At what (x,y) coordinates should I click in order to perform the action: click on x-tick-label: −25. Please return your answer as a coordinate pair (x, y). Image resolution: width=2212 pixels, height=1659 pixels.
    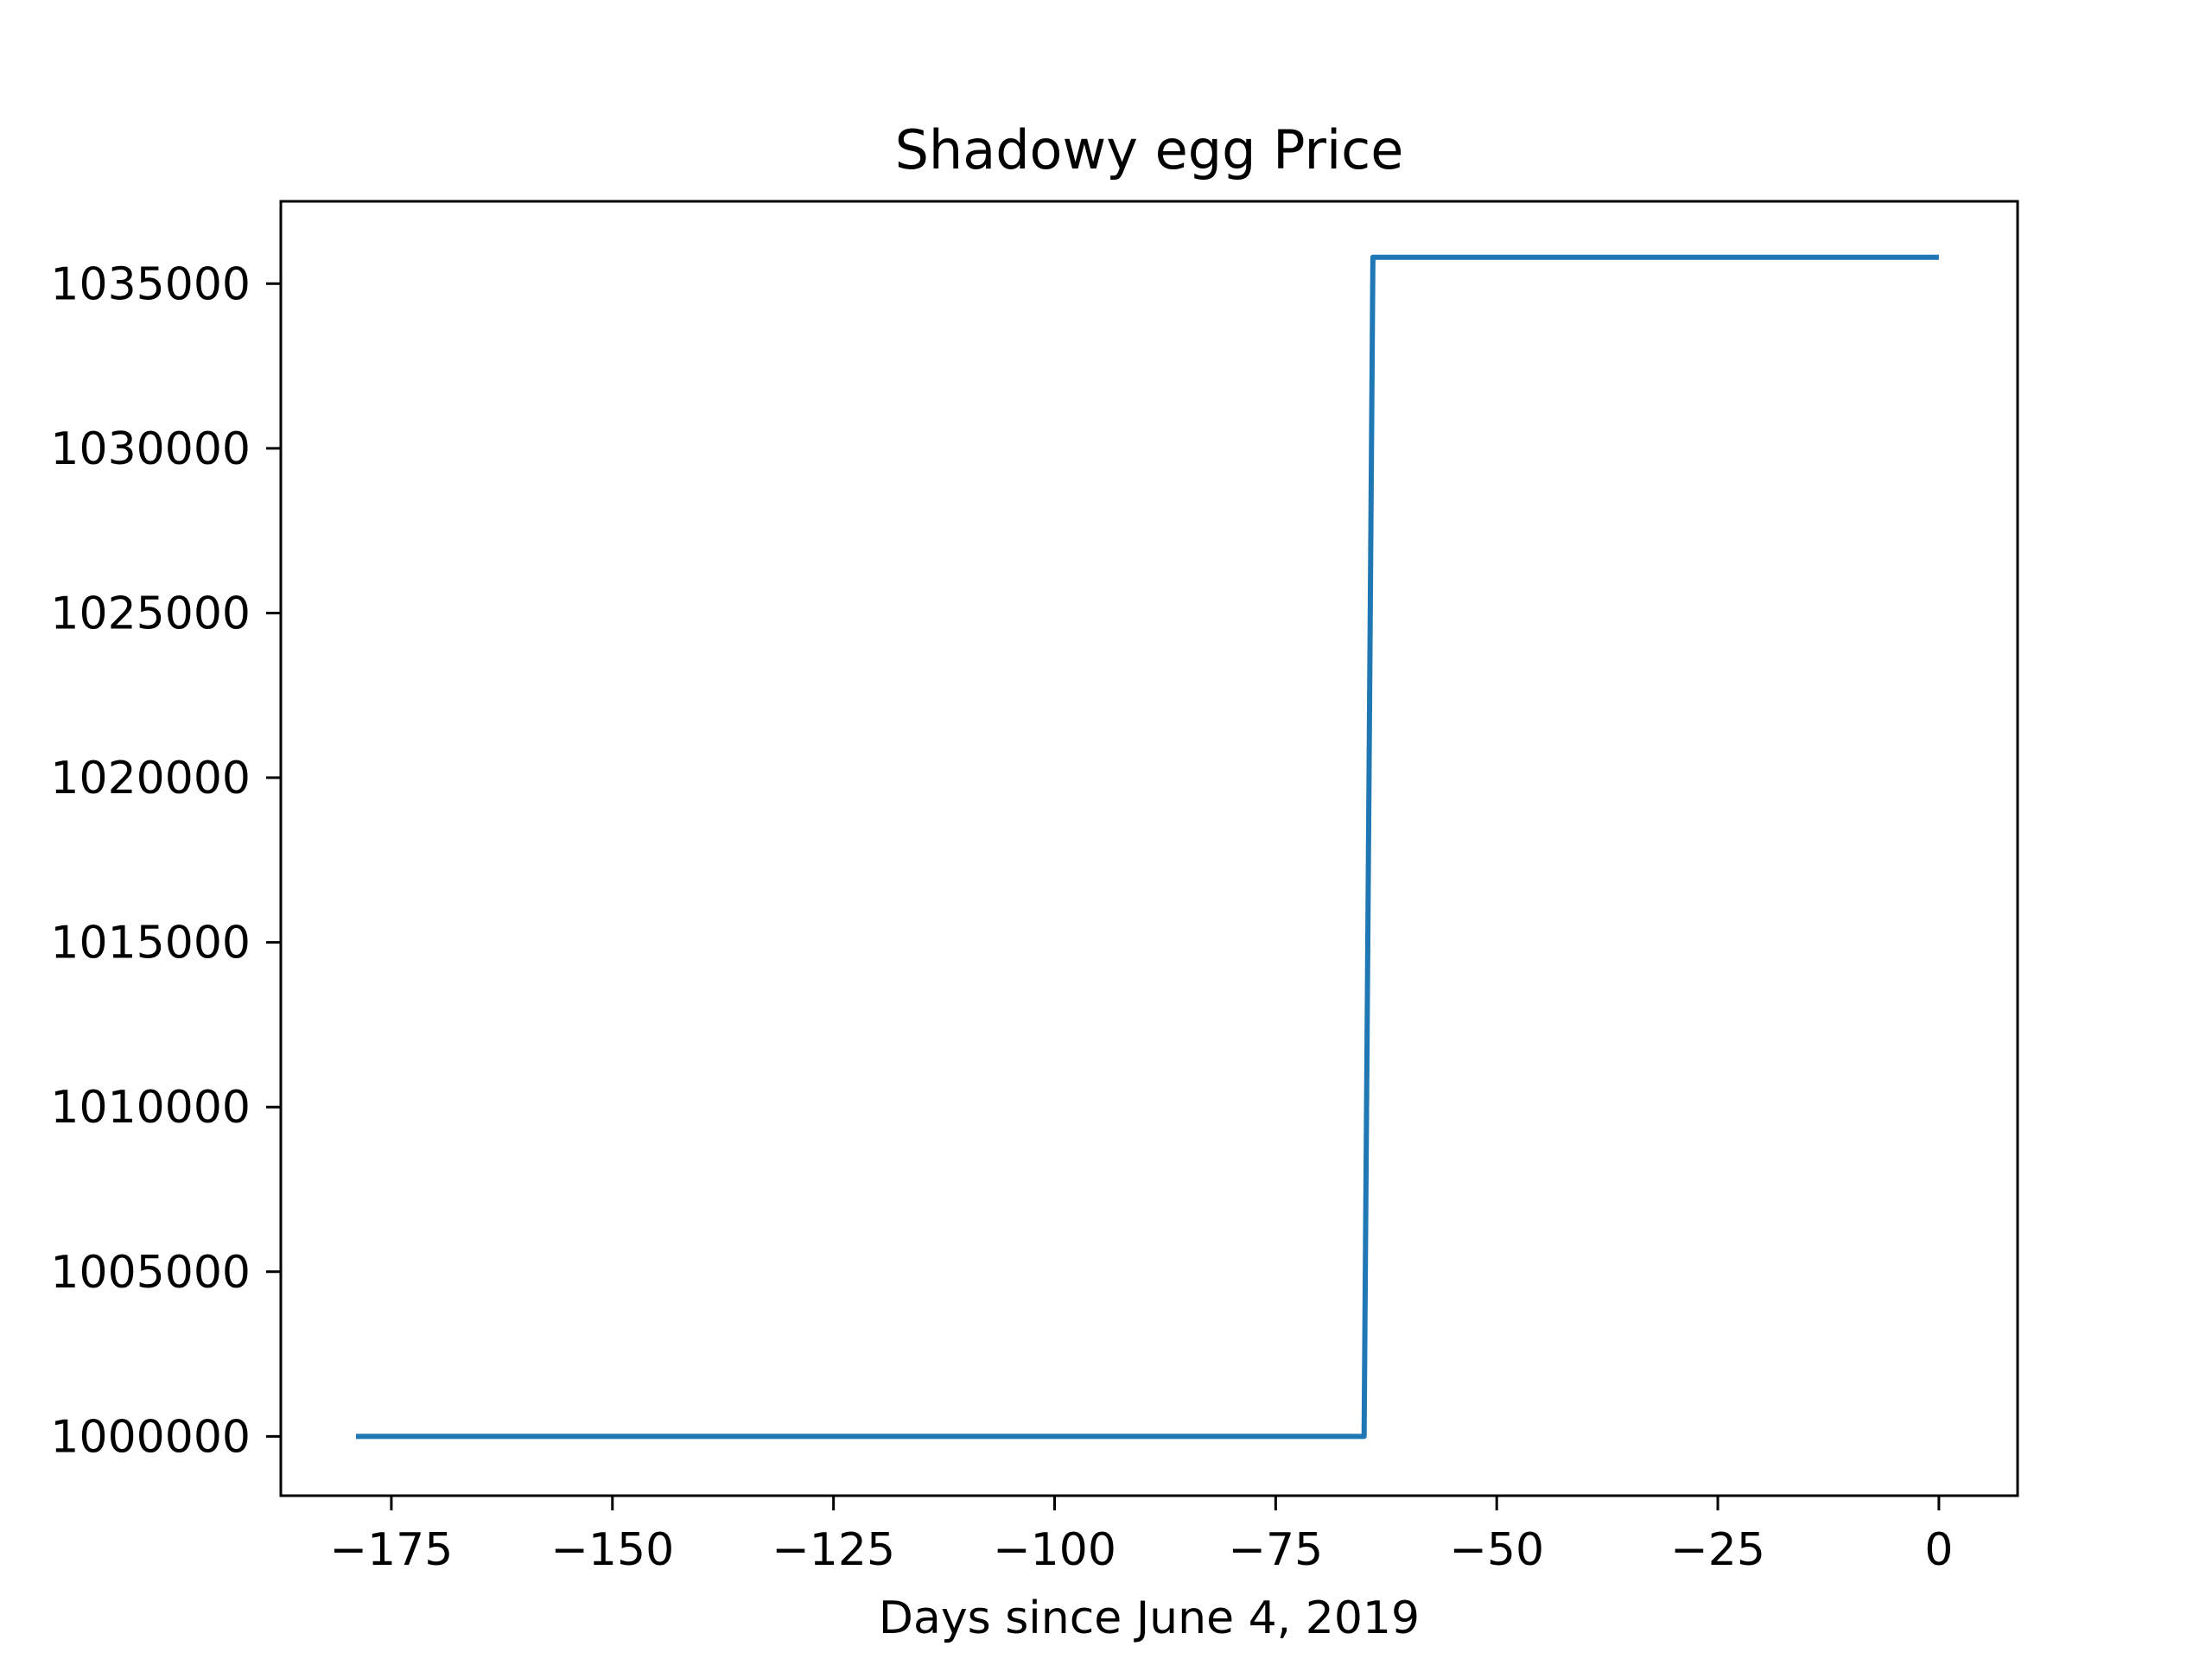
    Looking at the image, I should click on (1717, 1550).